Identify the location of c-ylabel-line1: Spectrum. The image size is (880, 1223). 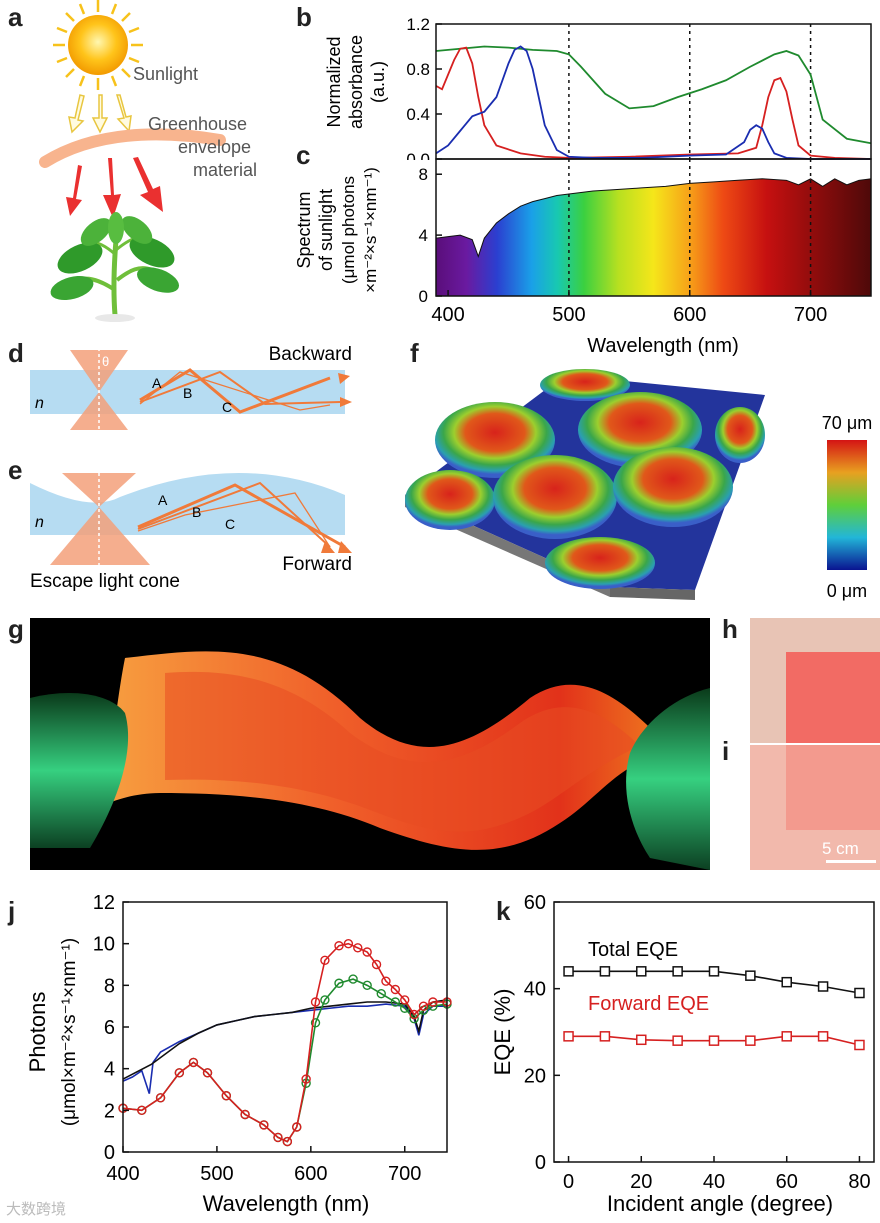
(304, 229).